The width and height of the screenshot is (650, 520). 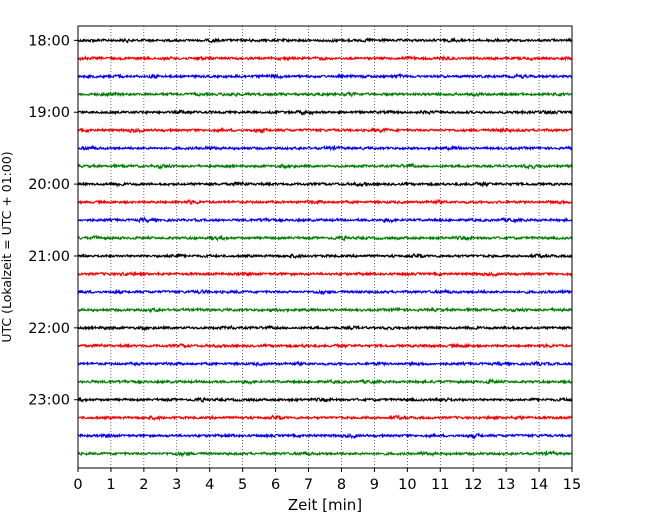 I want to click on x-tick-label-13: 13, so click(x=506, y=485).